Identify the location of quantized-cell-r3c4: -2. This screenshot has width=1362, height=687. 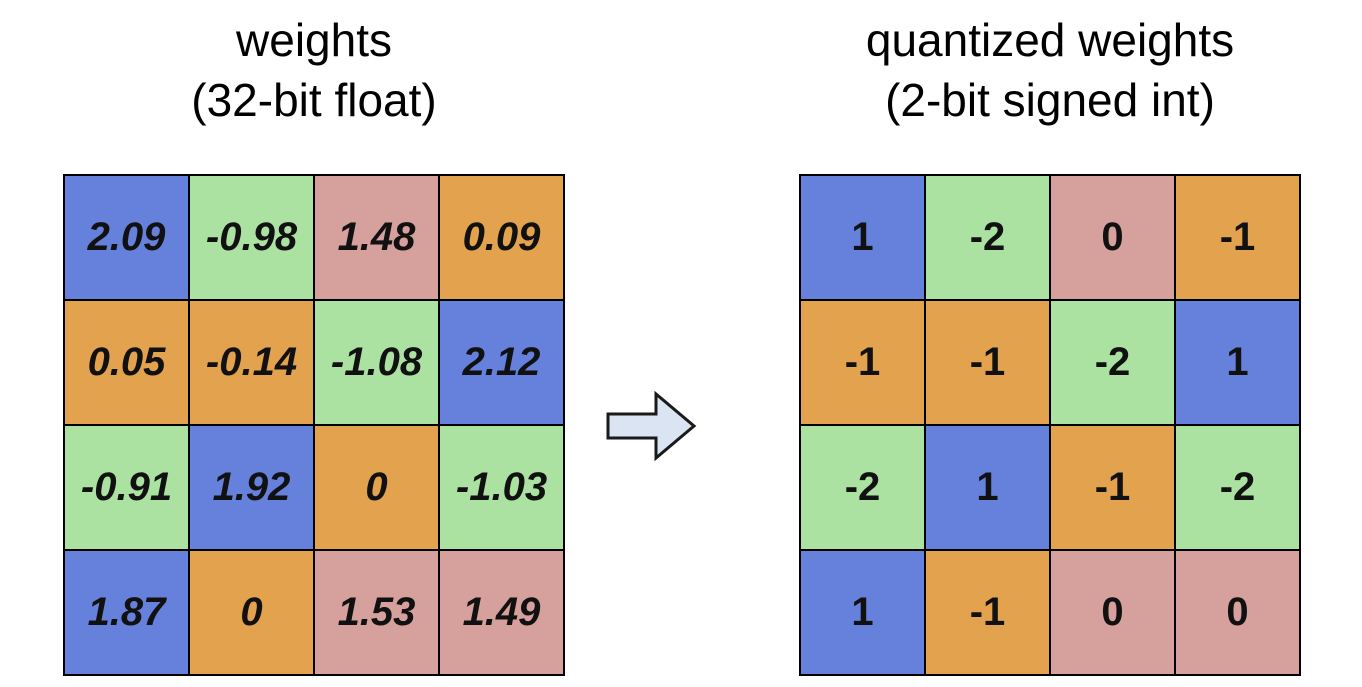
(1237, 487).